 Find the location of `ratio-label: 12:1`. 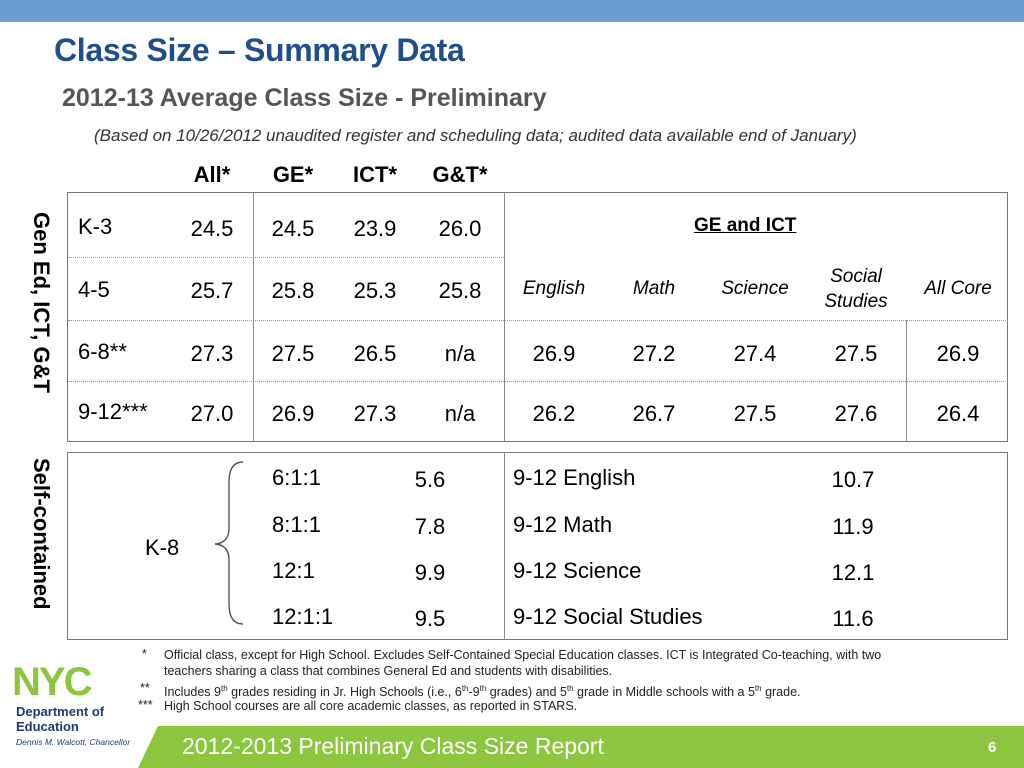

ratio-label: 12:1 is located at coordinates (293, 570).